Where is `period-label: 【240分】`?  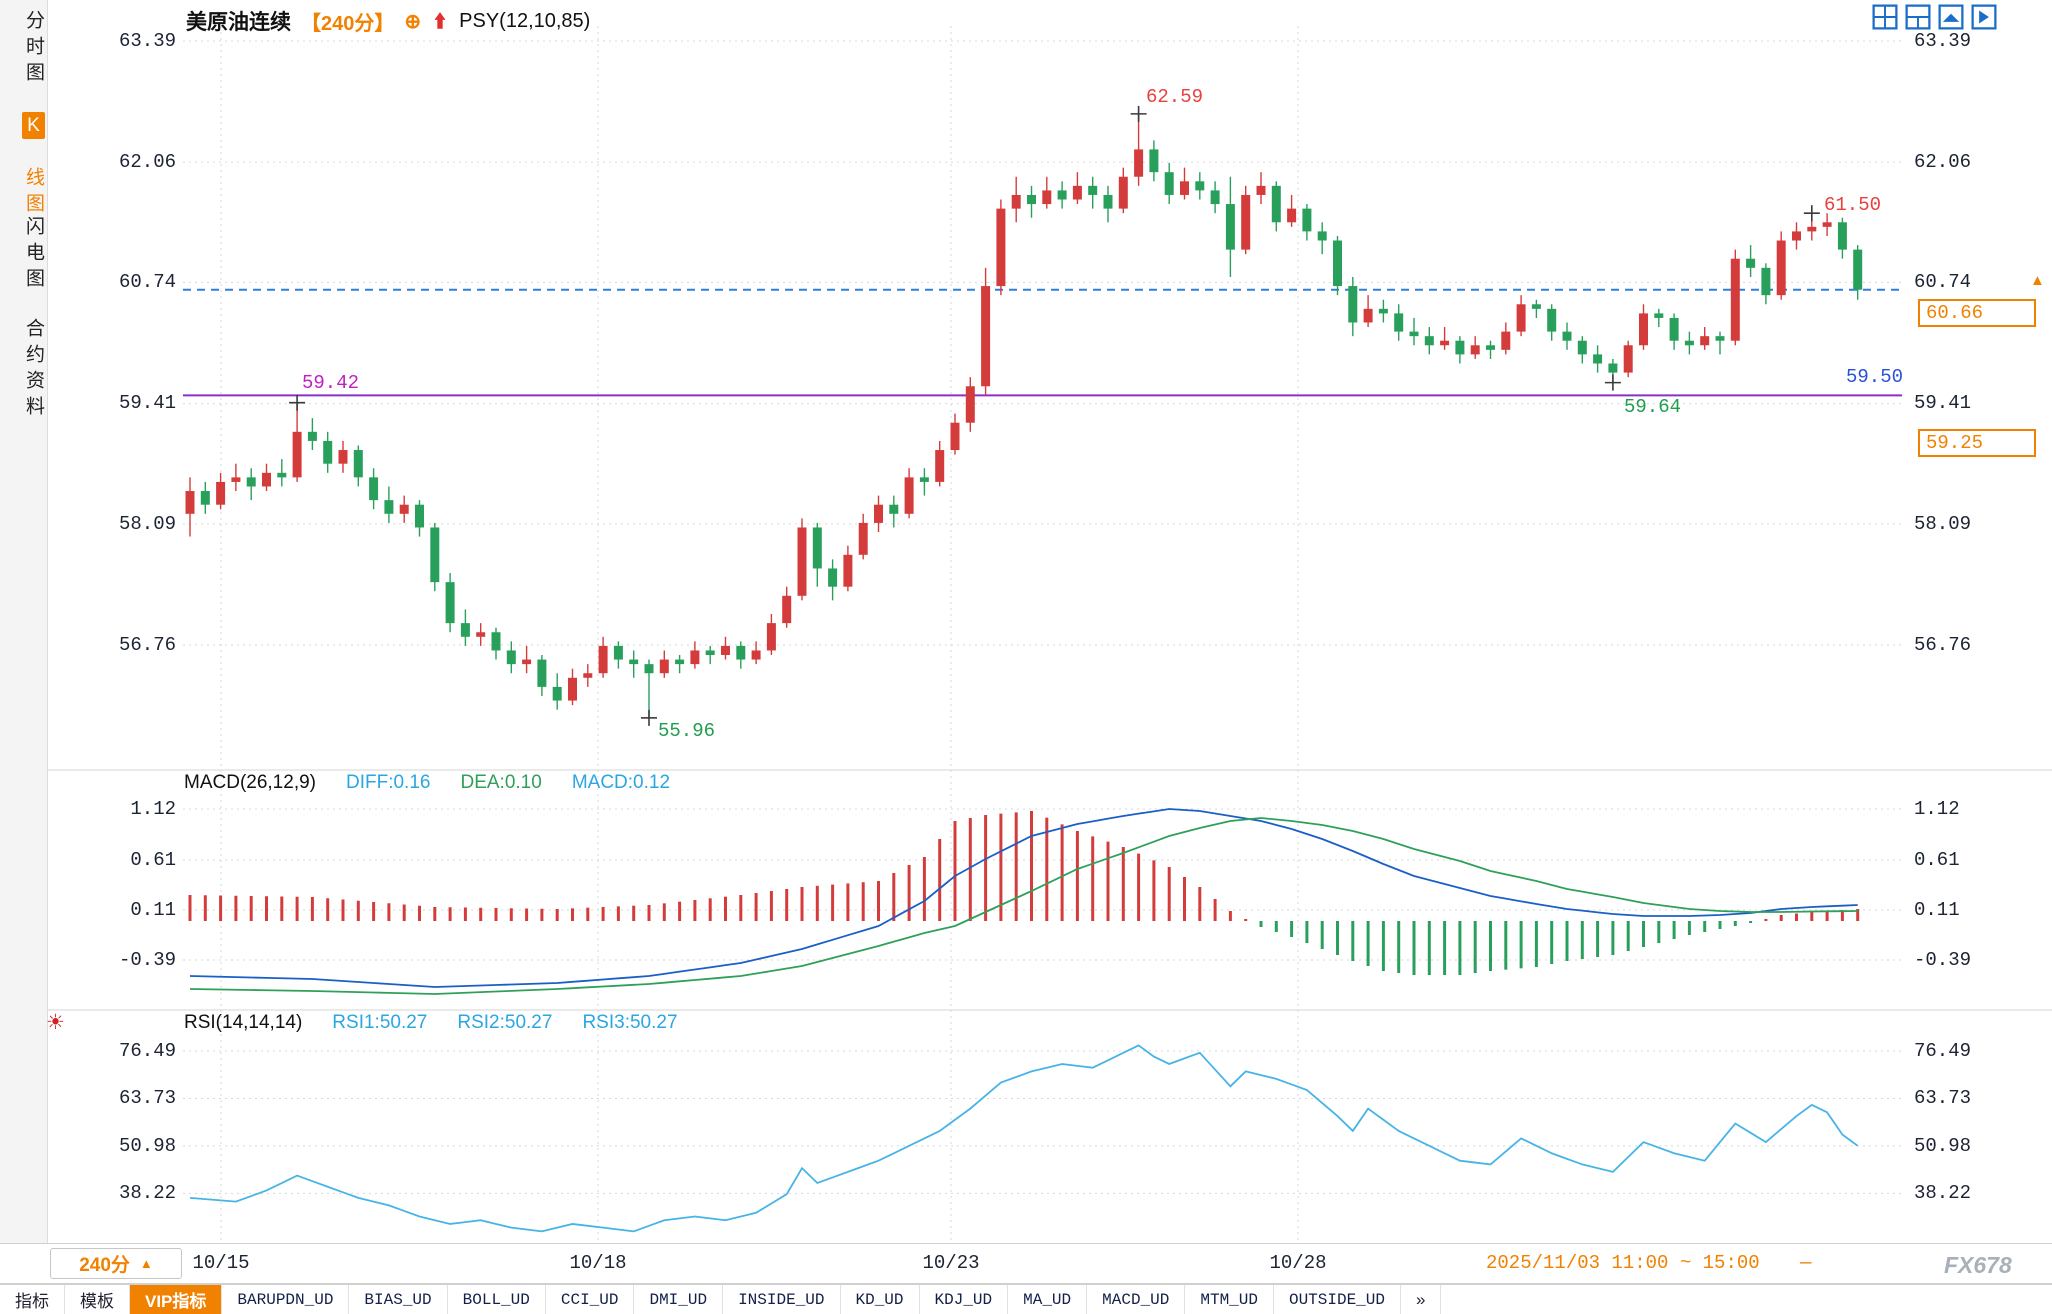 period-label: 【240分】 is located at coordinates (348, 23).